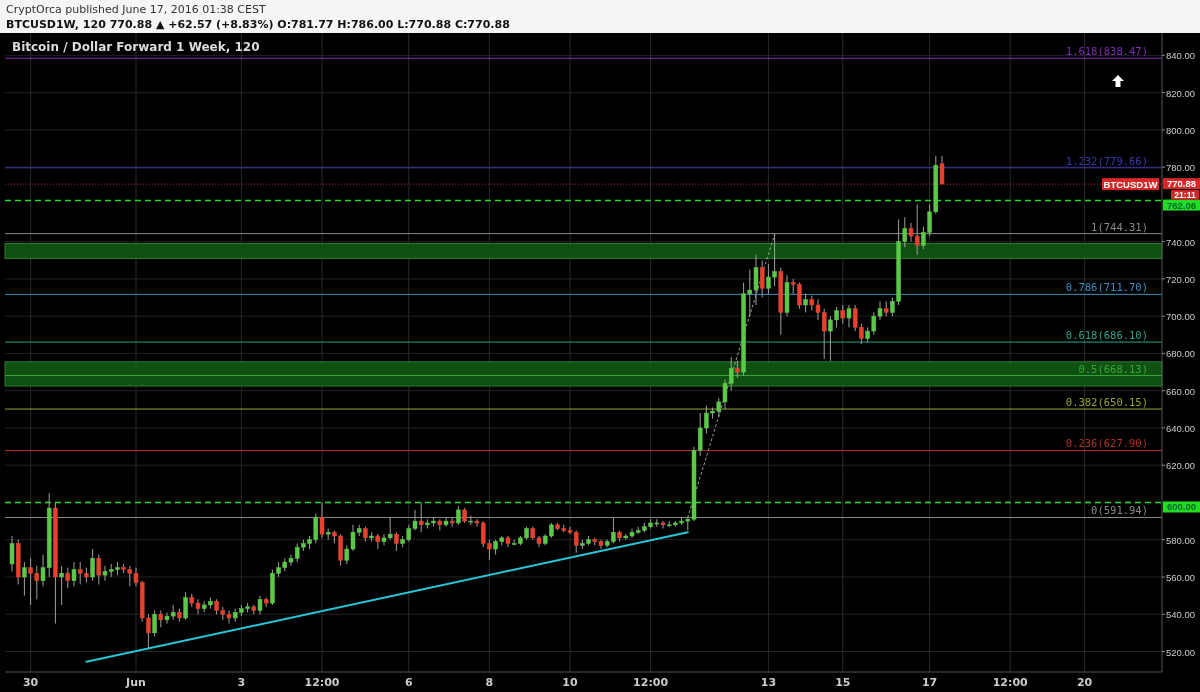 Image resolution: width=1200 pixels, height=692 pixels. Describe the element at coordinates (136, 47) in the screenshot. I see `text: Bitcoin / Dollar Forward 1 Week, 120` at that location.